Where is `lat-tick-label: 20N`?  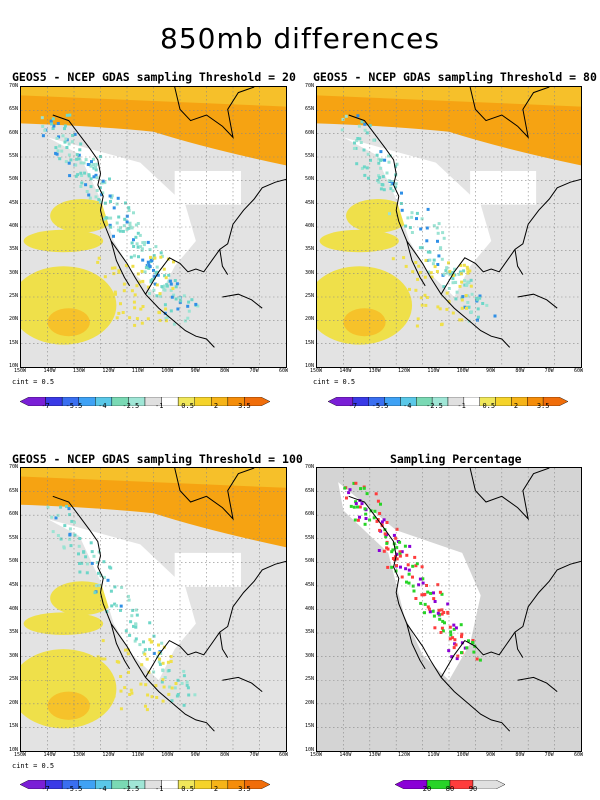
lat-tick-label: 20N is located at coordinates (310, 702).